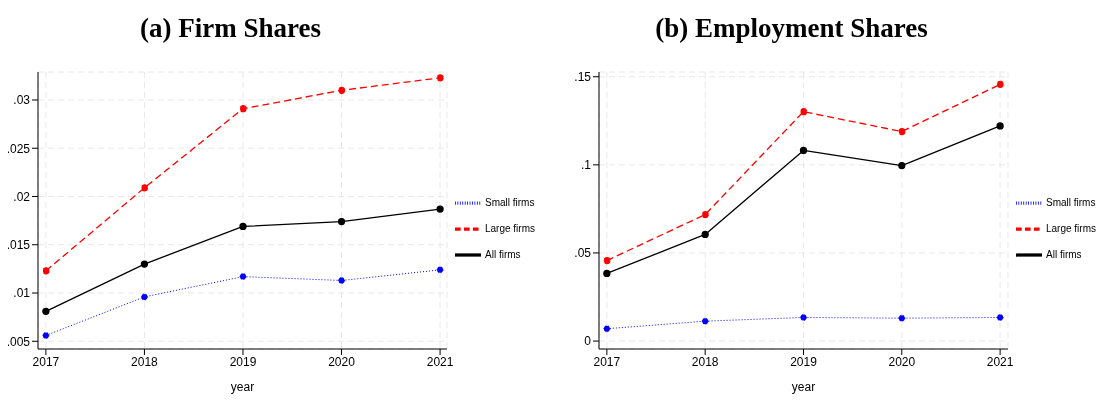 This screenshot has width=1099, height=405. Describe the element at coordinates (22, 100) in the screenshot. I see `y-tick-label: .03` at that location.